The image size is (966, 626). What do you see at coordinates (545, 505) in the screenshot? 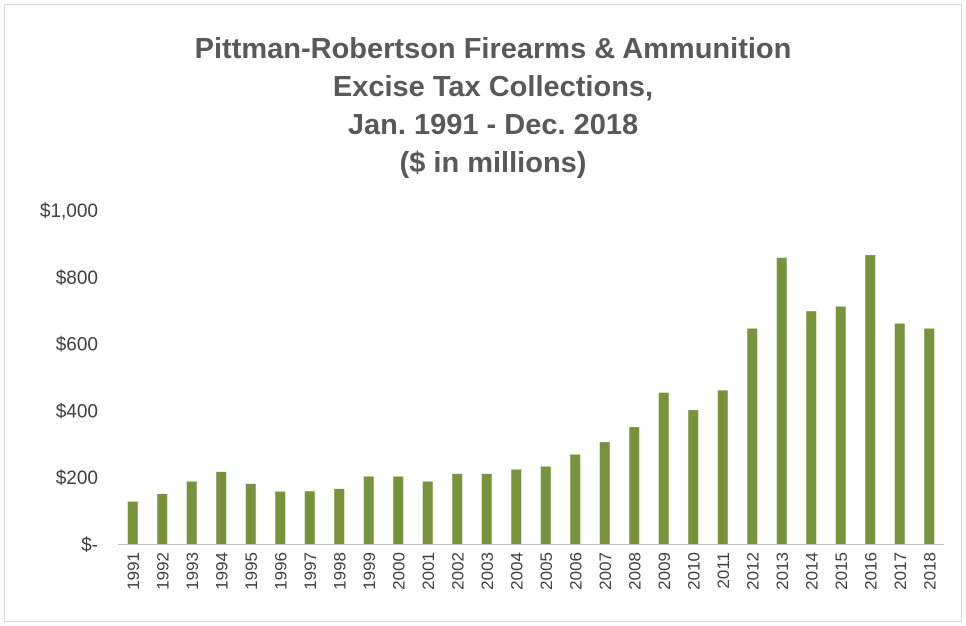
I see `bar-2005` at bounding box center [545, 505].